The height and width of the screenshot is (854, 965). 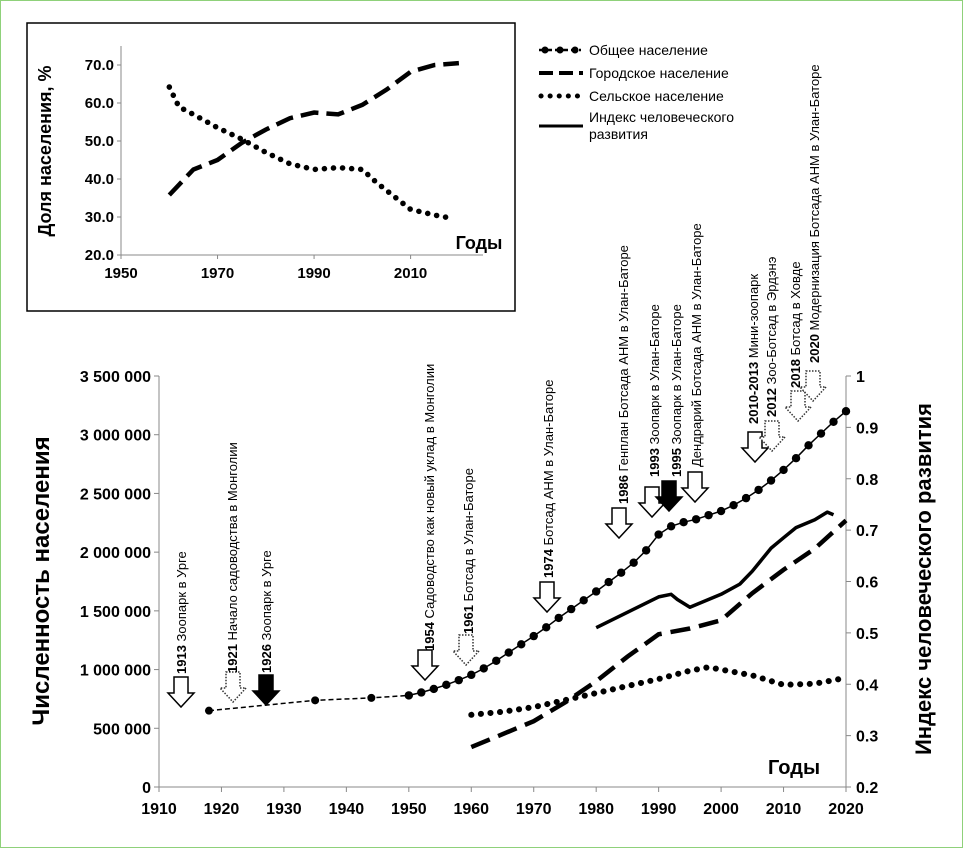 What do you see at coordinates (115, 494) in the screenshot?
I see `main-y-tick-label: 2 500 000` at bounding box center [115, 494].